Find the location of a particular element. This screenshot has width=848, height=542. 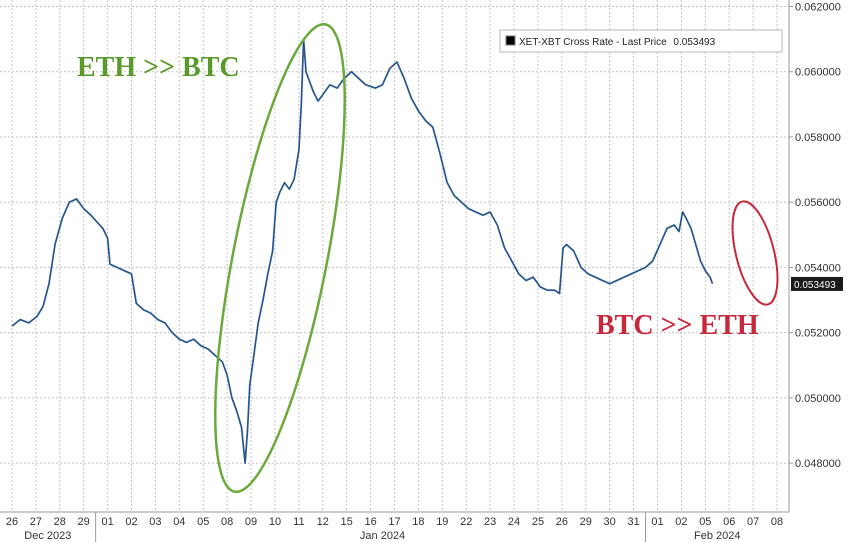

x-tick-label: 27 is located at coordinates (36, 522).